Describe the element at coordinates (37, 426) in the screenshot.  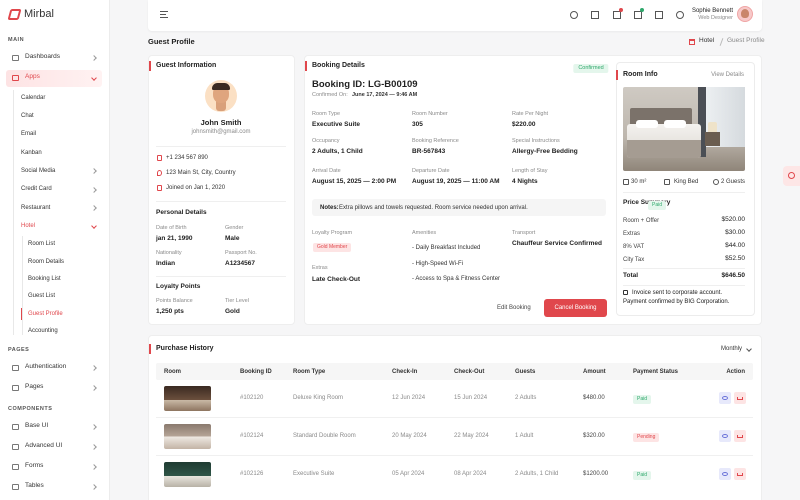
I see `menu-item: Base UI` at that location.